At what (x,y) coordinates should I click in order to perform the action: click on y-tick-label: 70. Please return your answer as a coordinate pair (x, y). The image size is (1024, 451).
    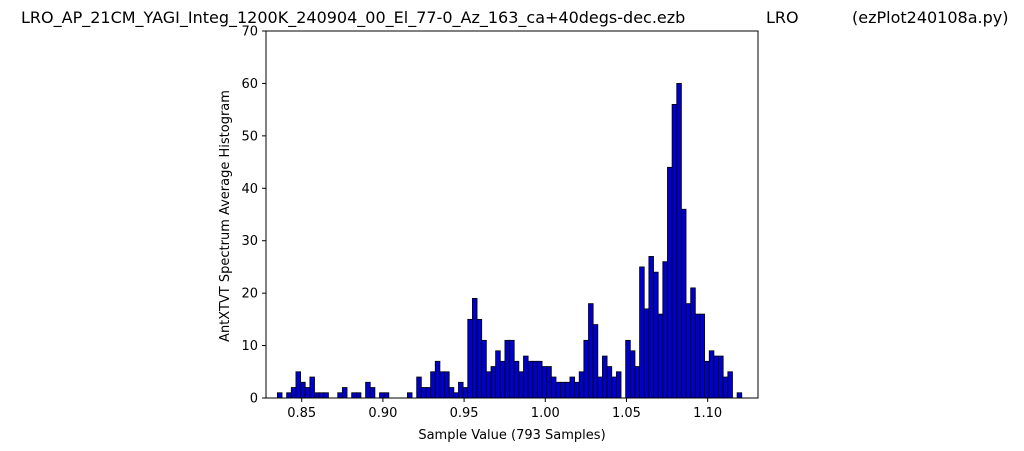
    Looking at the image, I should click on (249, 32).